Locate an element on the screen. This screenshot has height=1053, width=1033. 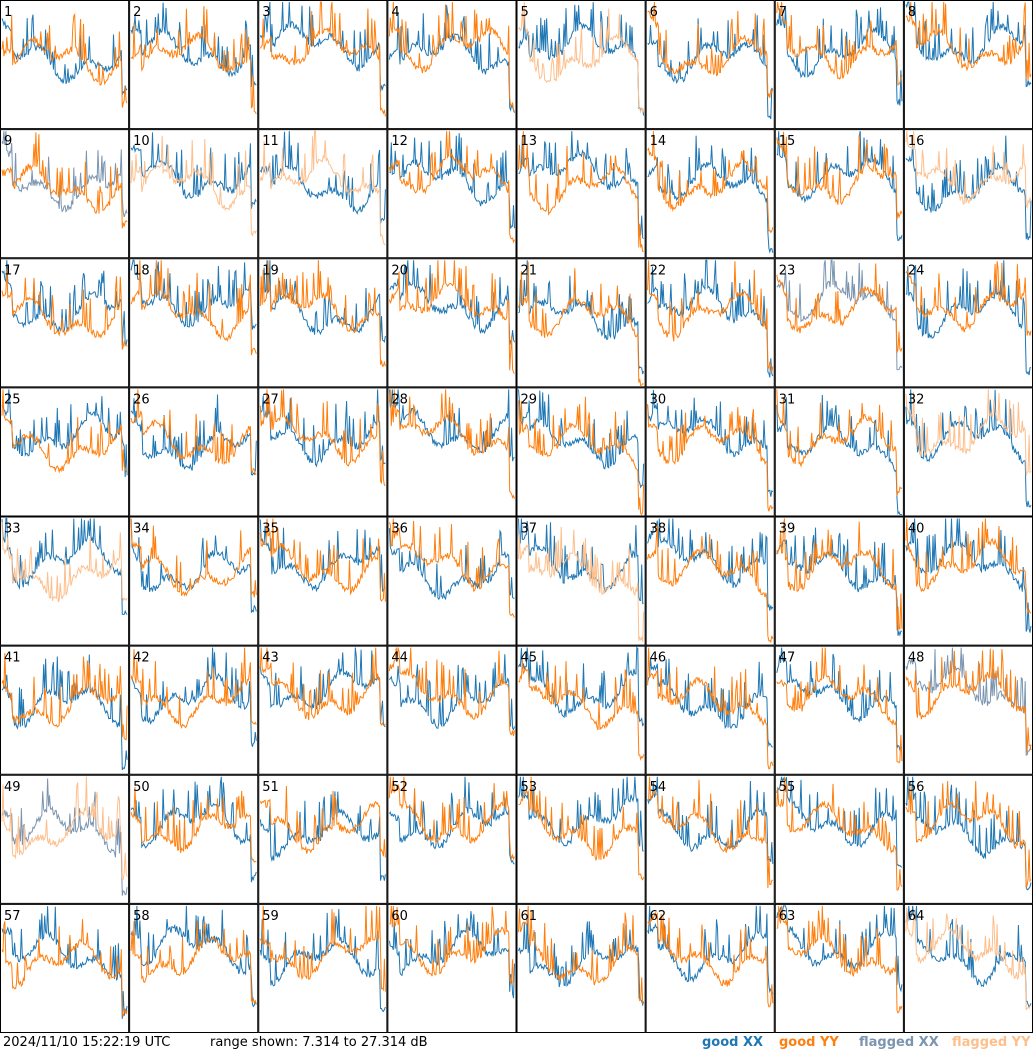
panel-number: 33 is located at coordinates (12, 529).